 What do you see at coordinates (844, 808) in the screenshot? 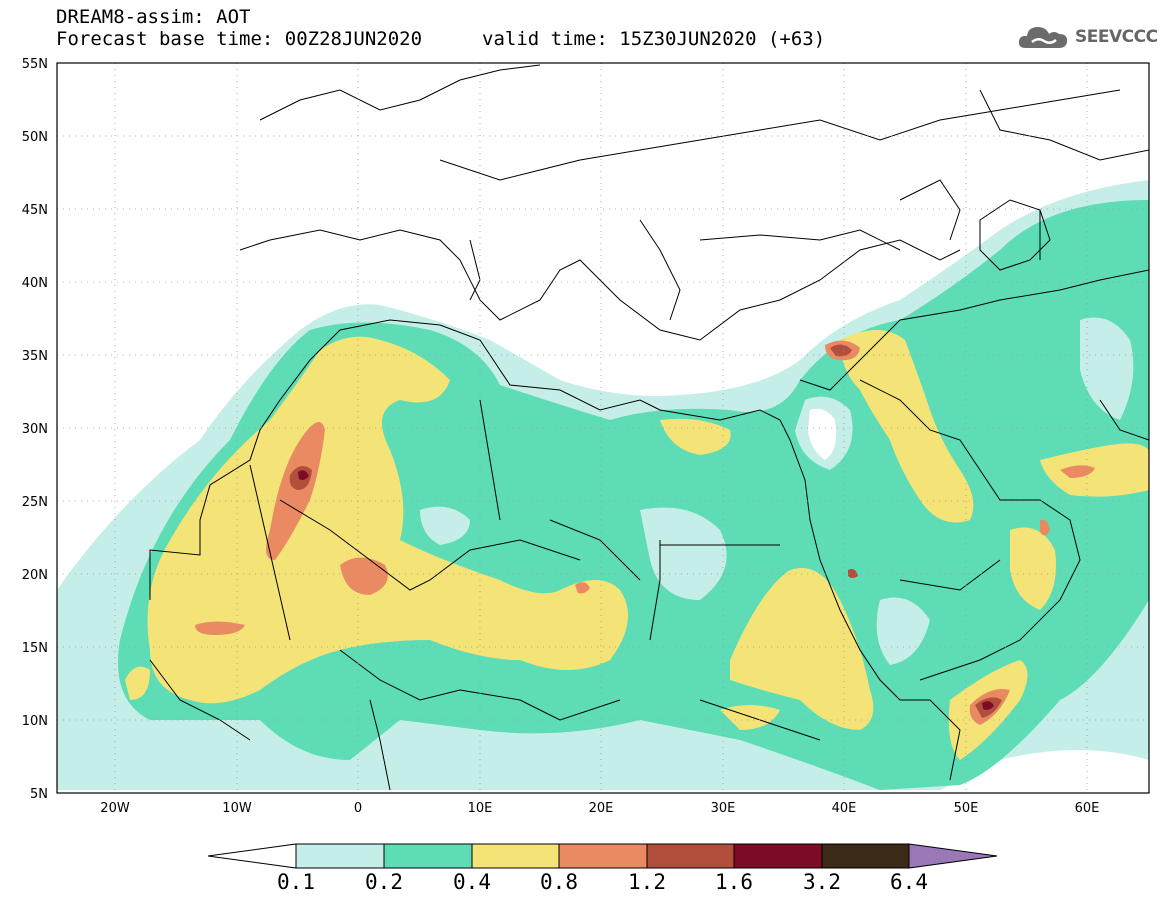
I see `lon-tick: 40E` at bounding box center [844, 808].